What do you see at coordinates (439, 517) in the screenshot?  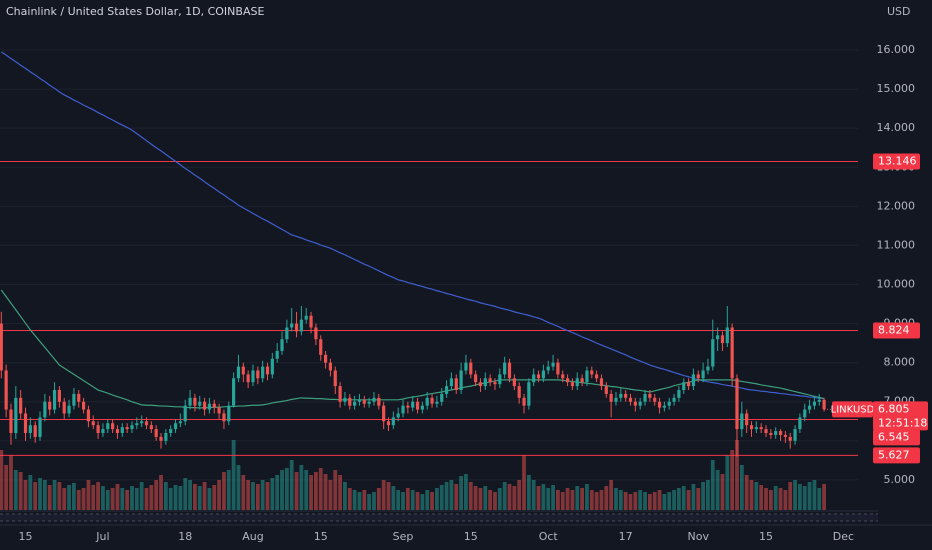 I see `indicator-fill` at bounding box center [439, 517].